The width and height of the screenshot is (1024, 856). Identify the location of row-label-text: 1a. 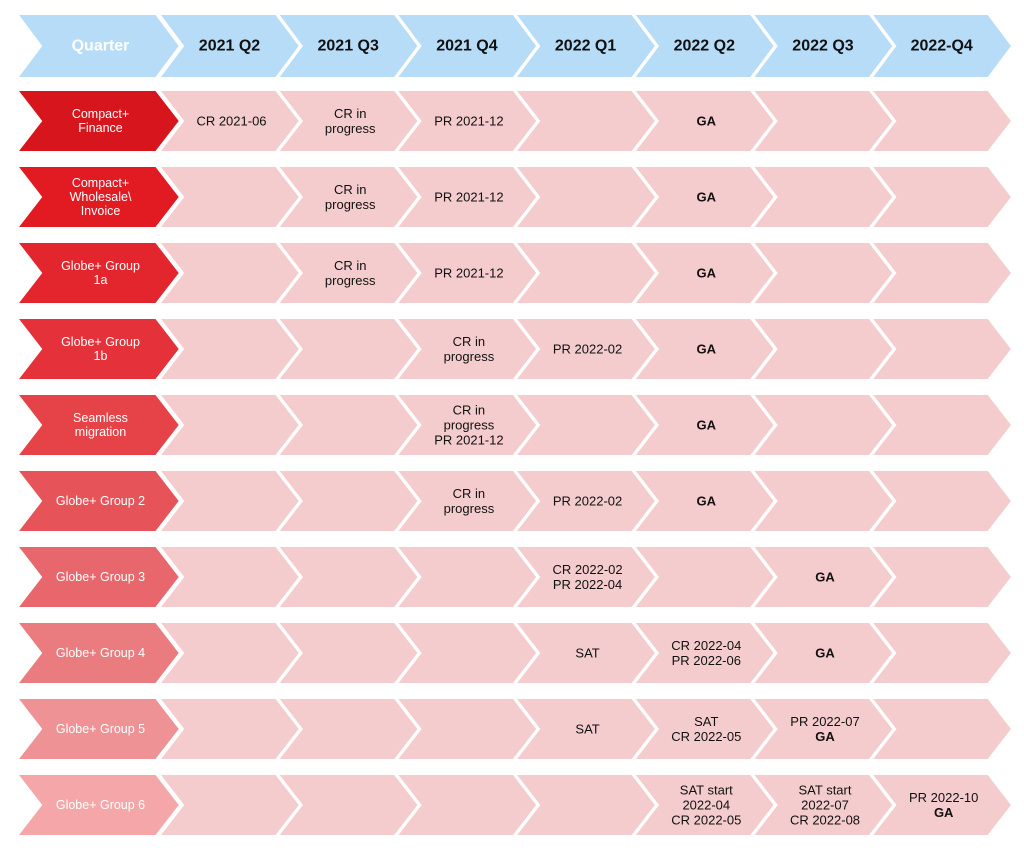
(101, 280).